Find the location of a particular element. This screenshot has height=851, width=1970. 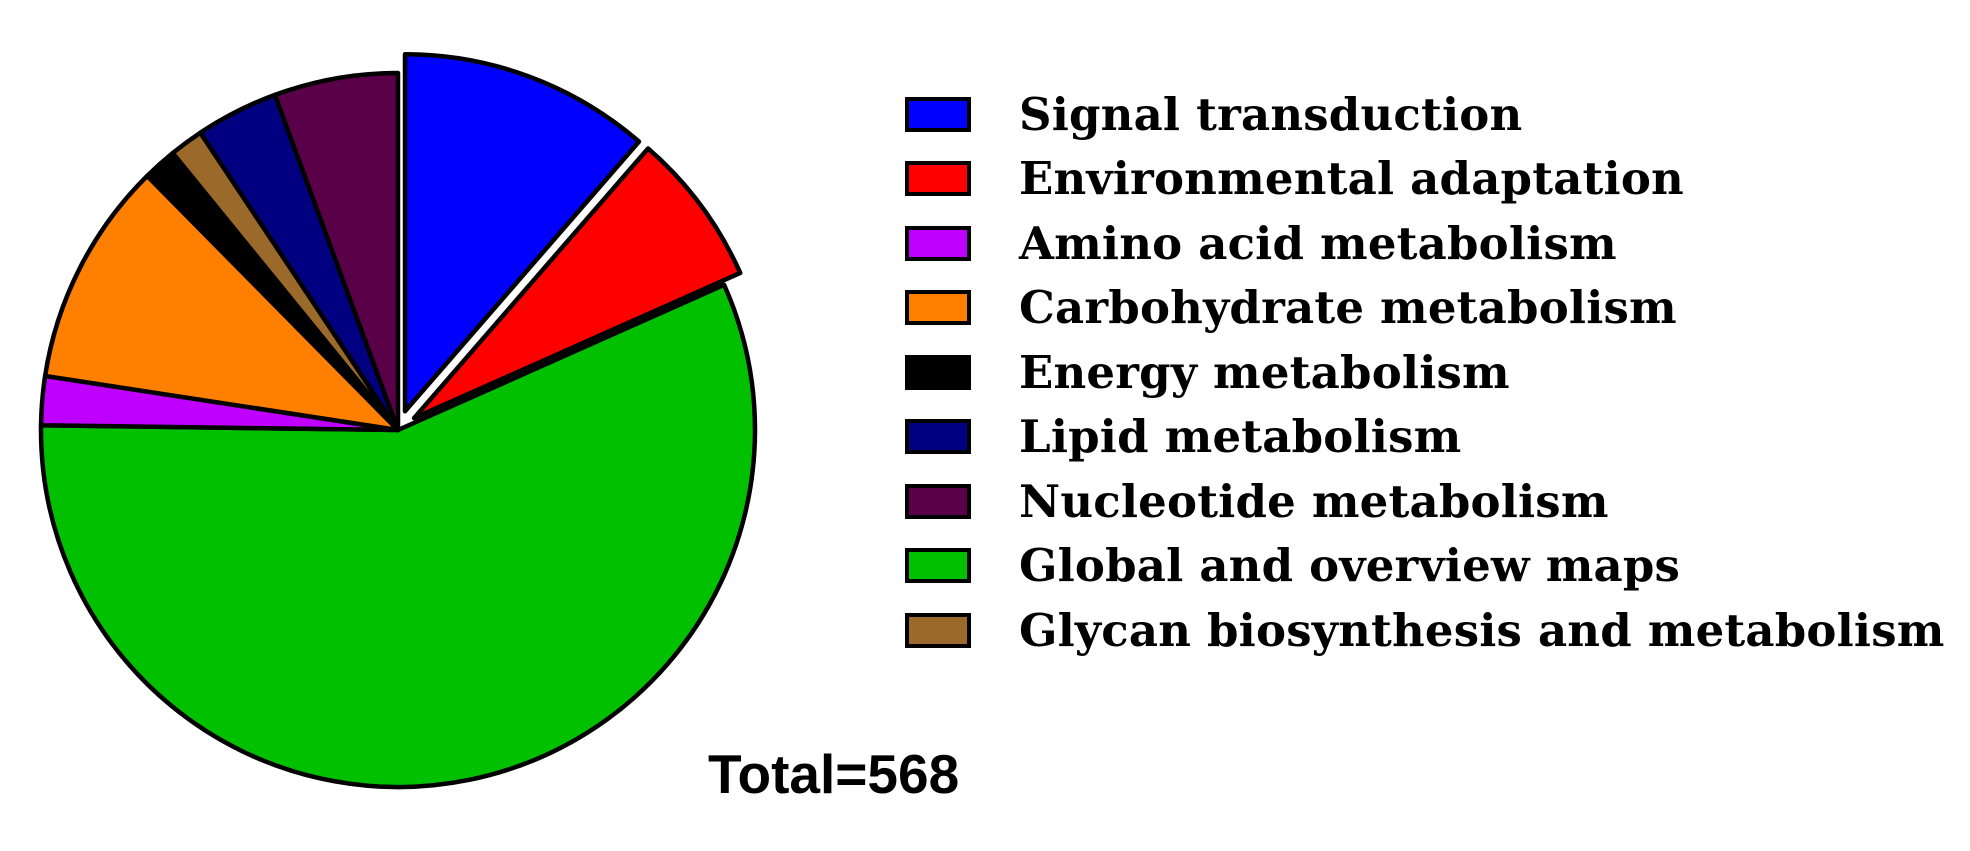

legend-label: Carbohydrate metabolism is located at coordinates (1348, 308).